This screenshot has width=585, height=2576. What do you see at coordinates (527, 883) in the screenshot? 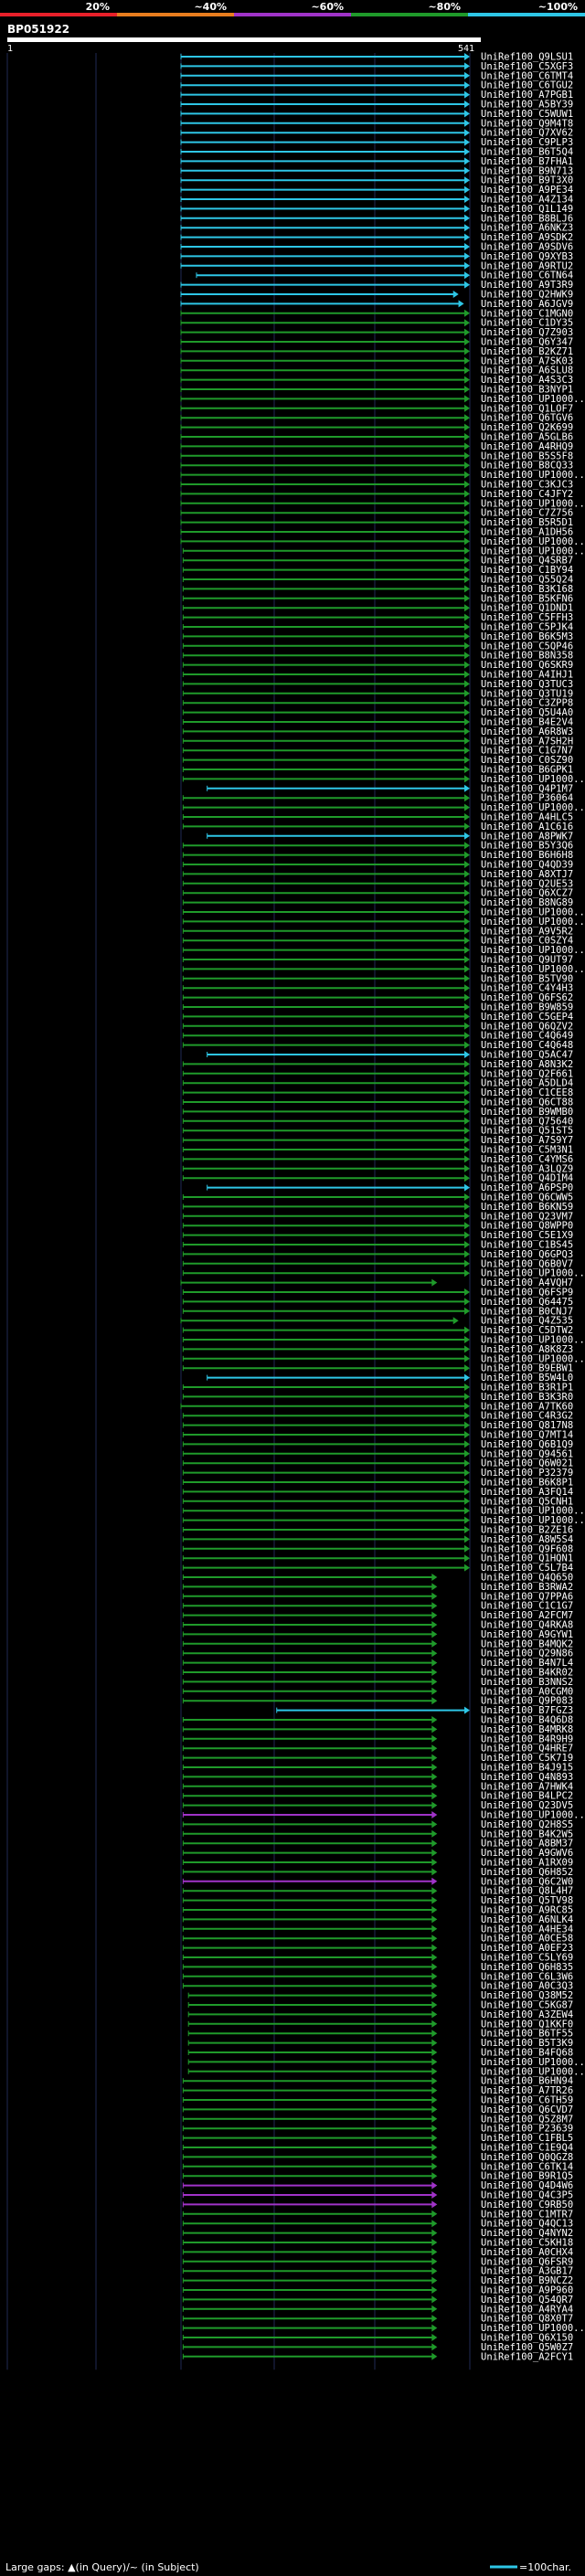
I see `hit-label: UniRef100_Q2UE53` at bounding box center [527, 883].